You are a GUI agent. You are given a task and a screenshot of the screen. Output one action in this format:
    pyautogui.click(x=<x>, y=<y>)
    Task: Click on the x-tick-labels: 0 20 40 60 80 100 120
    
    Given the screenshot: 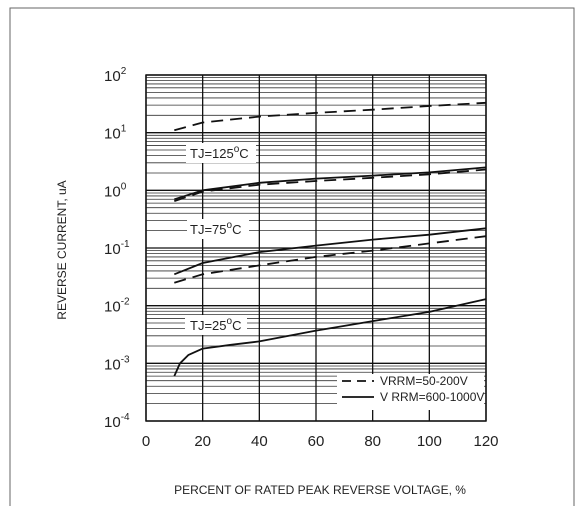 What is the action you would take?
    pyautogui.click(x=320, y=441)
    